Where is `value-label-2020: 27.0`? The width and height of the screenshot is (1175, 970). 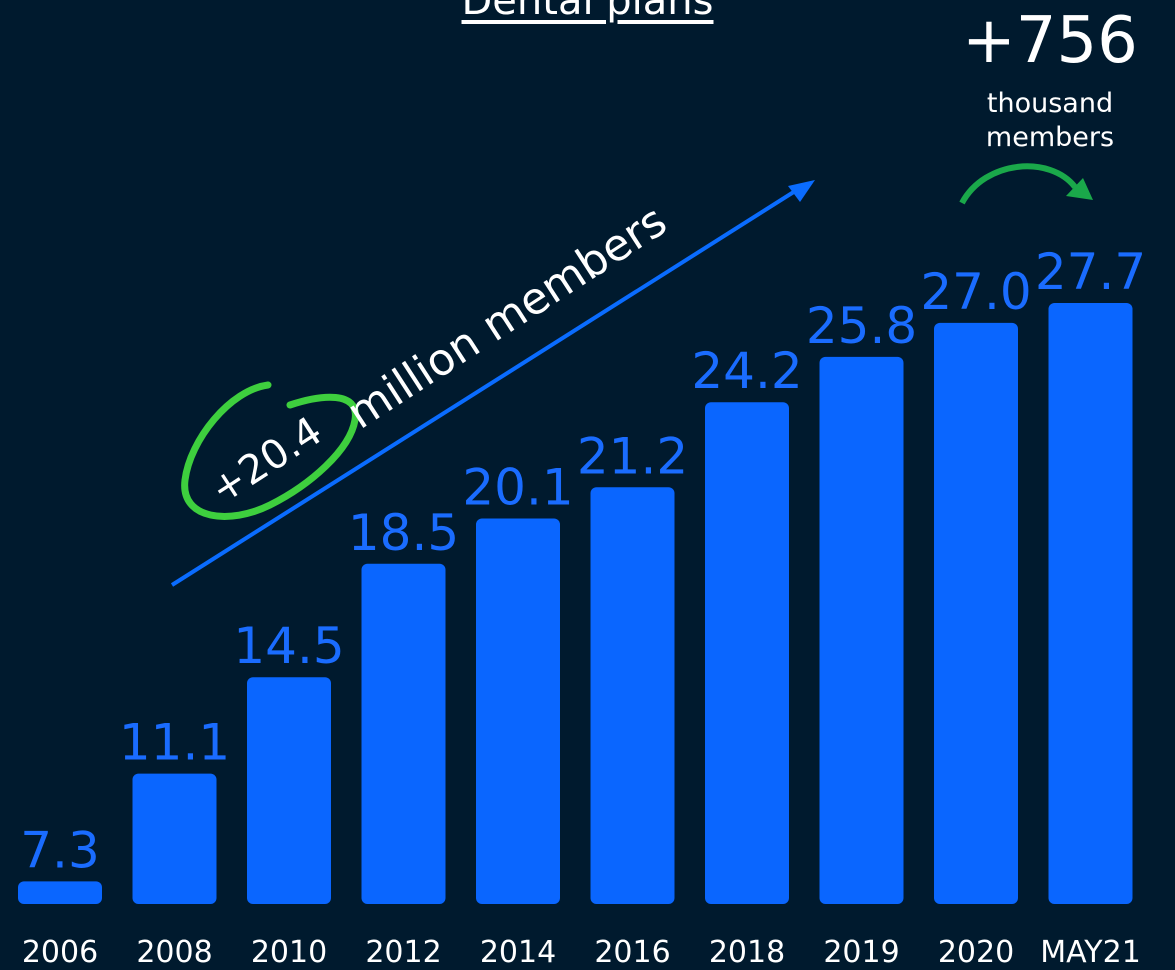
value-label-2020: 27.0 is located at coordinates (975, 292).